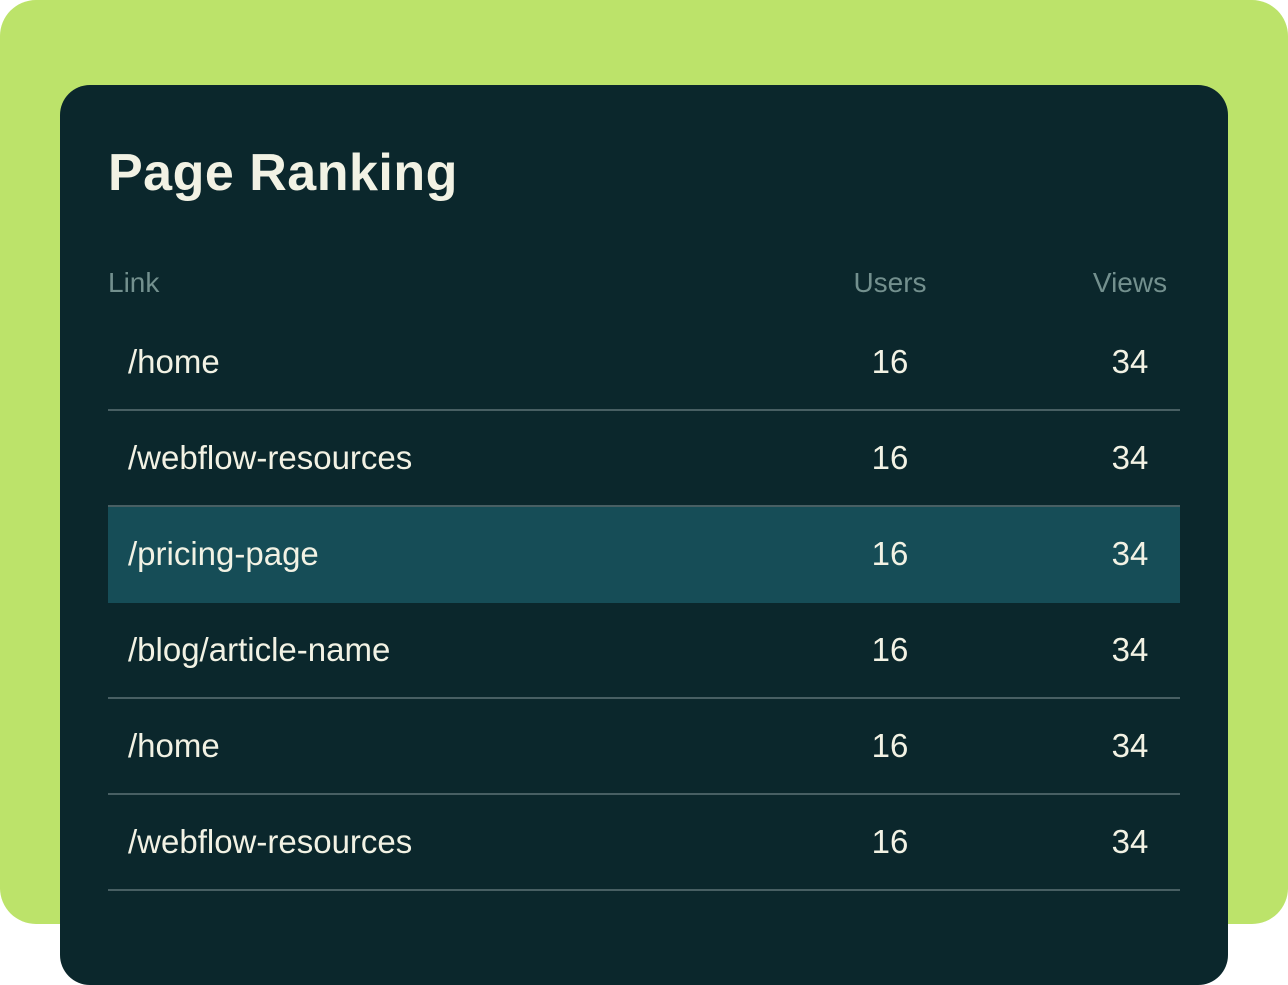 Image resolution: width=1288 pixels, height=985 pixels. Describe the element at coordinates (134, 282) in the screenshot. I see `column-header-link: Link` at that location.